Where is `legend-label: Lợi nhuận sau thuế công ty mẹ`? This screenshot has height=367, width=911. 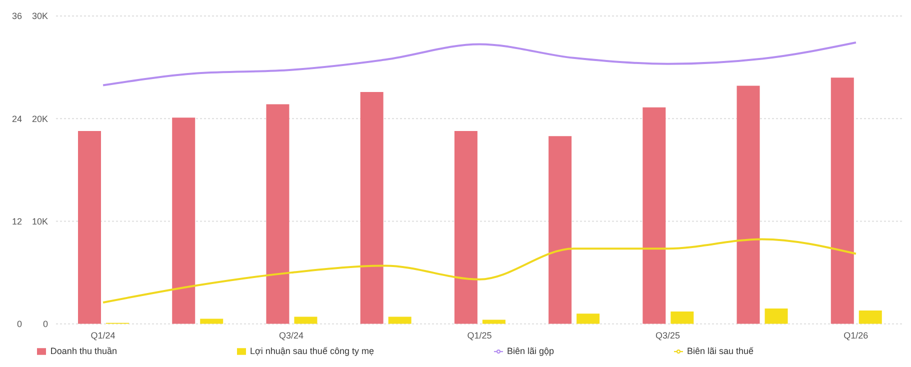 legend-label: Lợi nhuận sau thuế công ty mẹ is located at coordinates (312, 351).